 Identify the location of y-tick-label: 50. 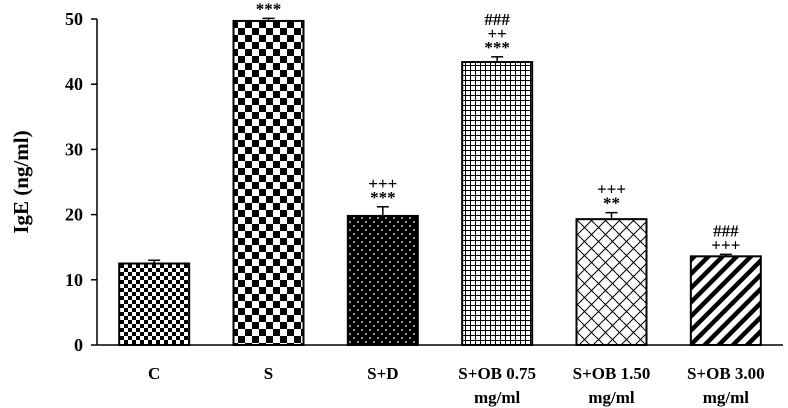
(74, 19).